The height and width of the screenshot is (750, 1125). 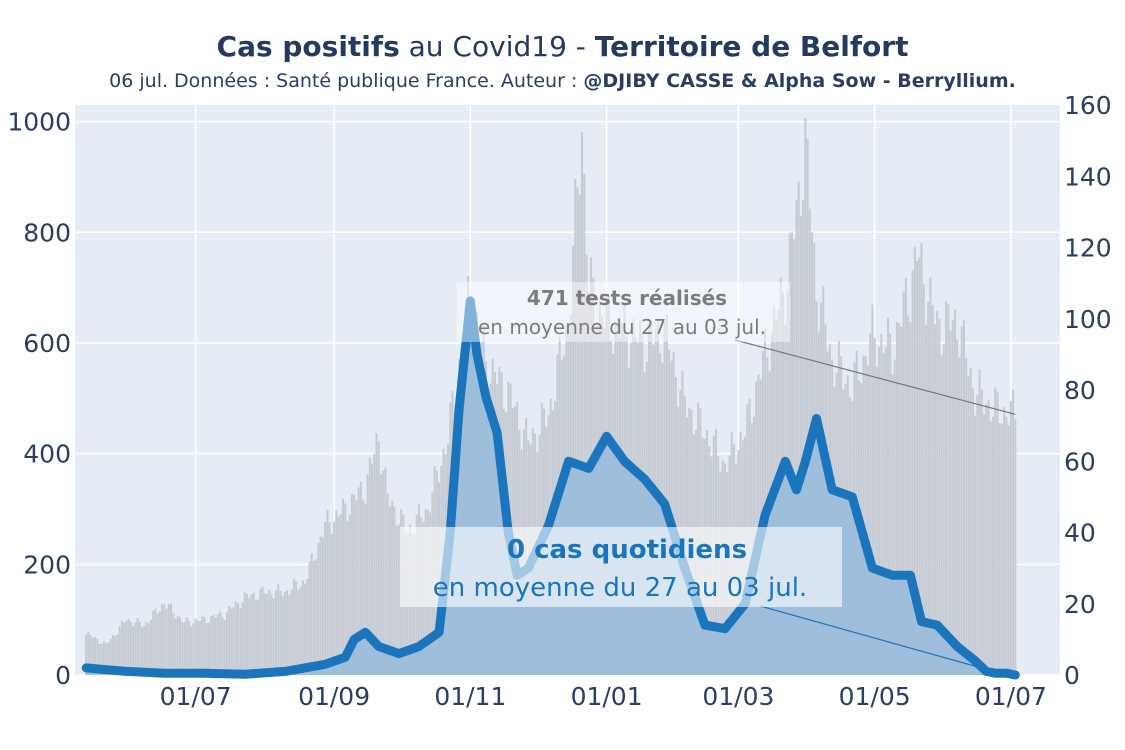 I want to click on x-axis: 01/07 01/09 01/11 01/01 01/03 01/05 01/07, so click(x=603, y=696).